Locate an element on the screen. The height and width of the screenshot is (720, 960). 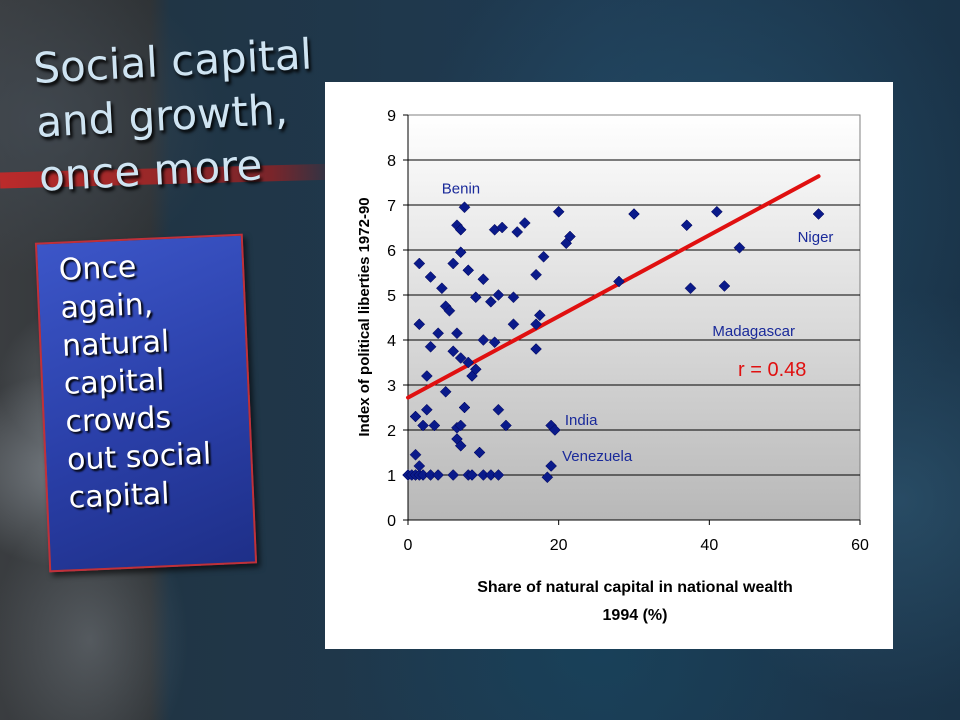
trendline is located at coordinates (613, 287).